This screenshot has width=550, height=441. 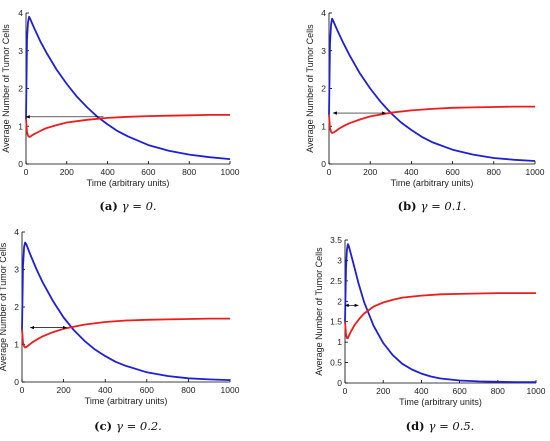 I want to click on panel-caption: (c) γ = 0.2., so click(x=128, y=426).